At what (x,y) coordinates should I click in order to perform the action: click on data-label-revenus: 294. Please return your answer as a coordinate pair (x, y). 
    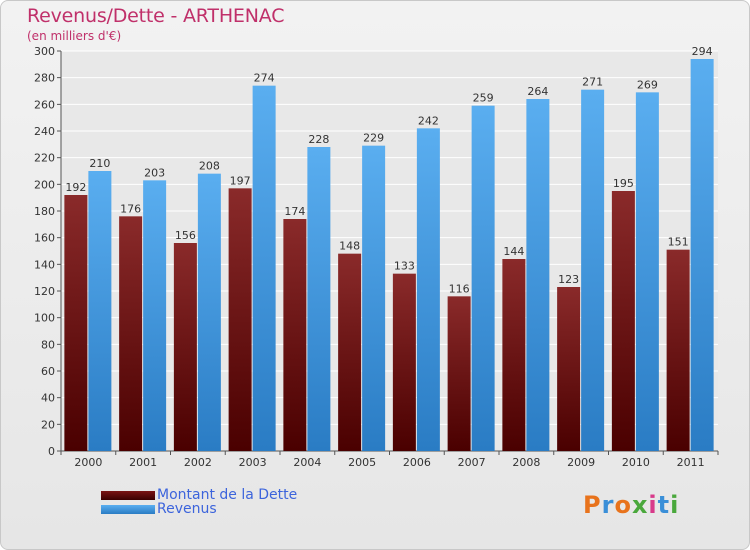
    Looking at the image, I should click on (702, 51).